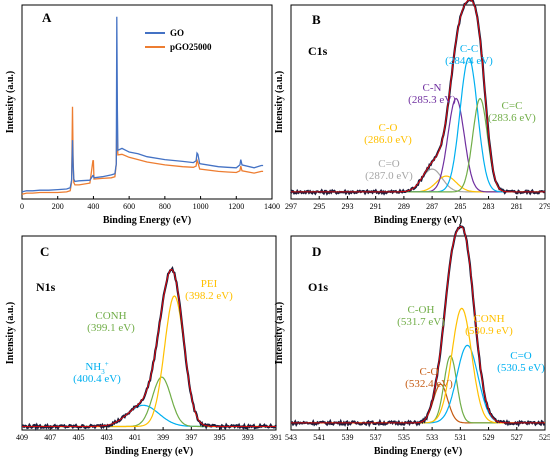 This screenshot has width=550, height=464. I want to click on x-tick-label: 1000, so click(201, 206).